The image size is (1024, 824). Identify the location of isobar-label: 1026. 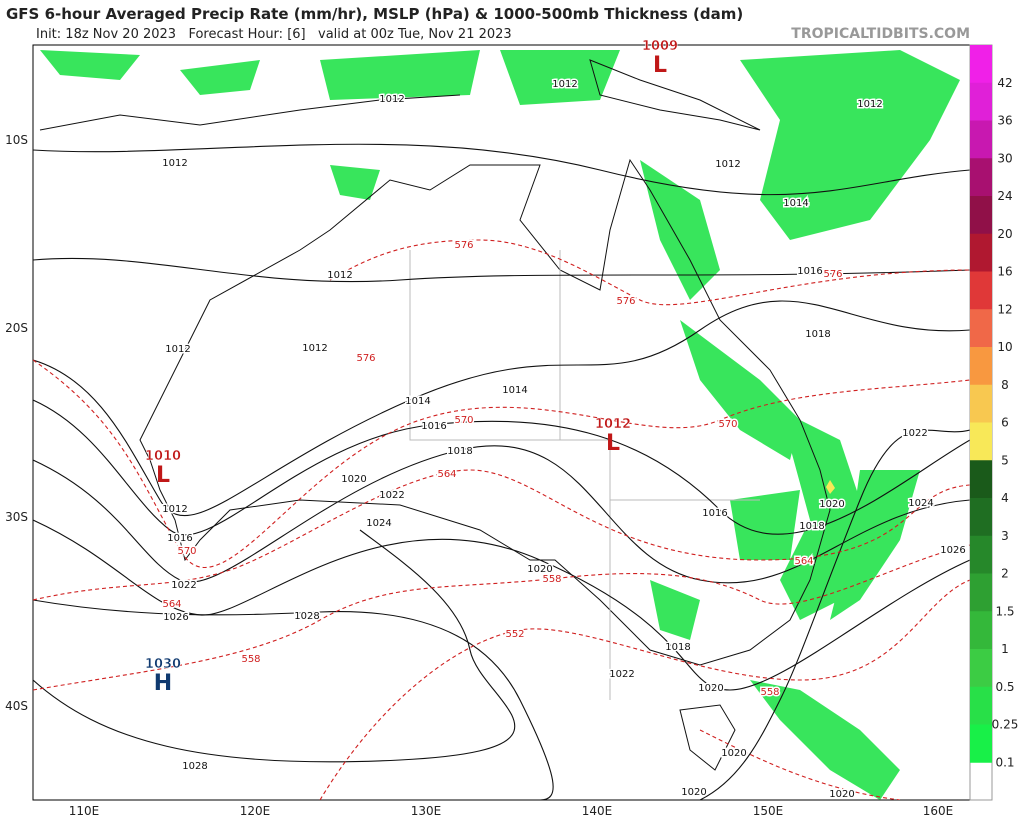
(175, 617).